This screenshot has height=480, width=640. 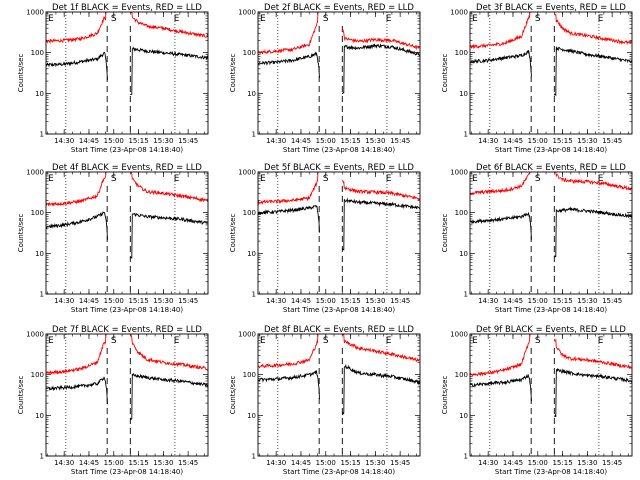 I want to click on panel-title: Det 2f BLACK = Events, RED = LLD, so click(x=339, y=8).